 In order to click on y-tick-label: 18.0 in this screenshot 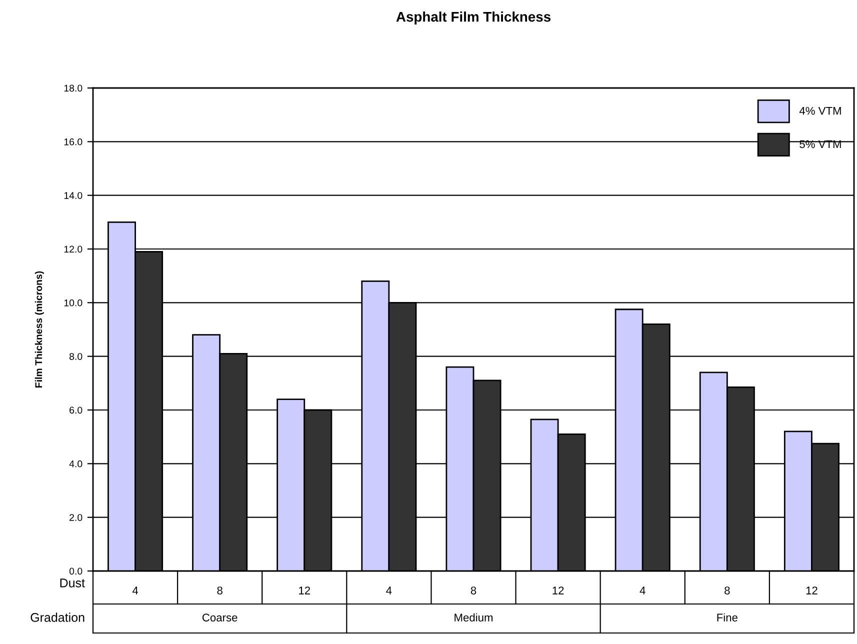, I will do `click(73, 88)`.